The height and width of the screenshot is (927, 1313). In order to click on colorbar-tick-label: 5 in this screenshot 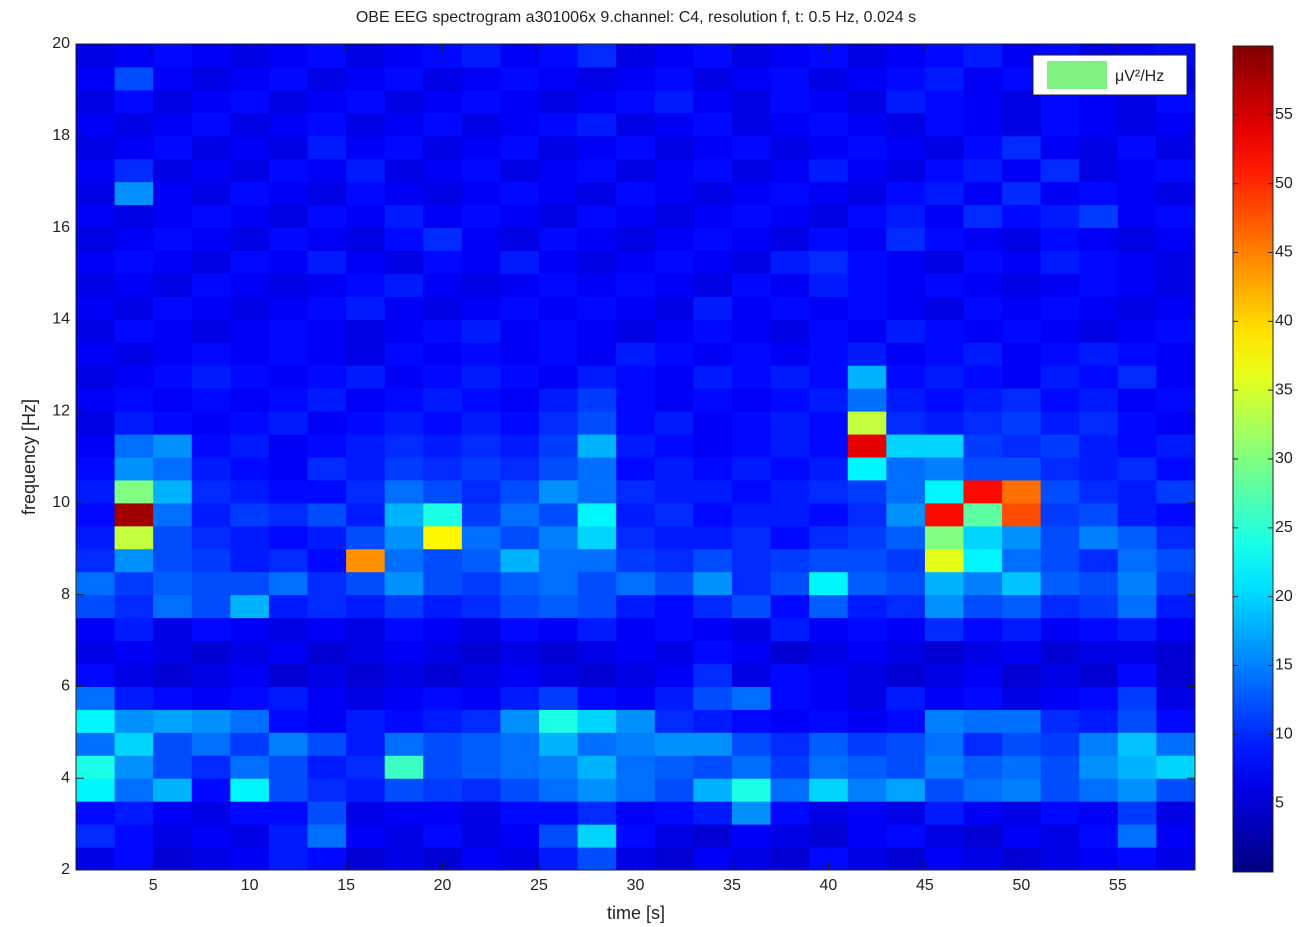, I will do `click(1279, 802)`.